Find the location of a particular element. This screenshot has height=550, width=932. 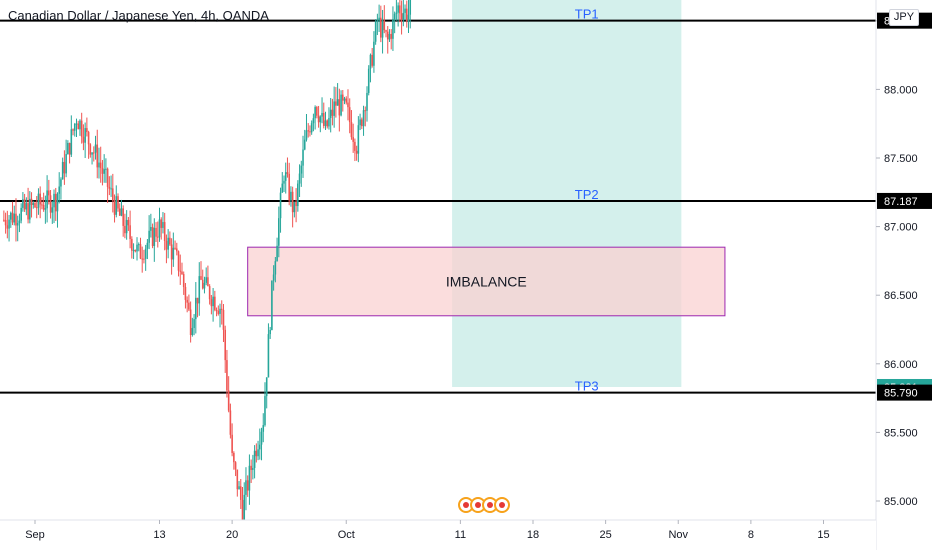

price-tag-label: 85.790 is located at coordinates (901, 394).